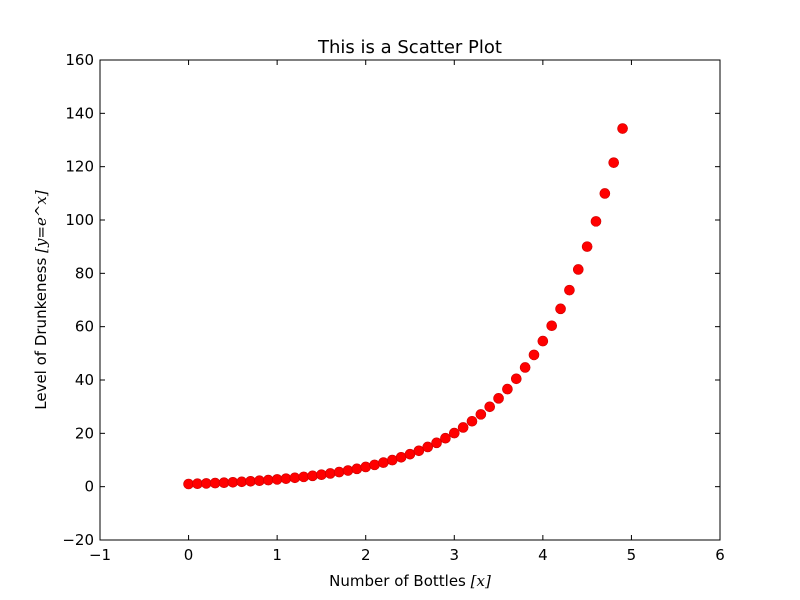 The image size is (800, 600). I want to click on y-tick-label: 0, so click(89, 487).